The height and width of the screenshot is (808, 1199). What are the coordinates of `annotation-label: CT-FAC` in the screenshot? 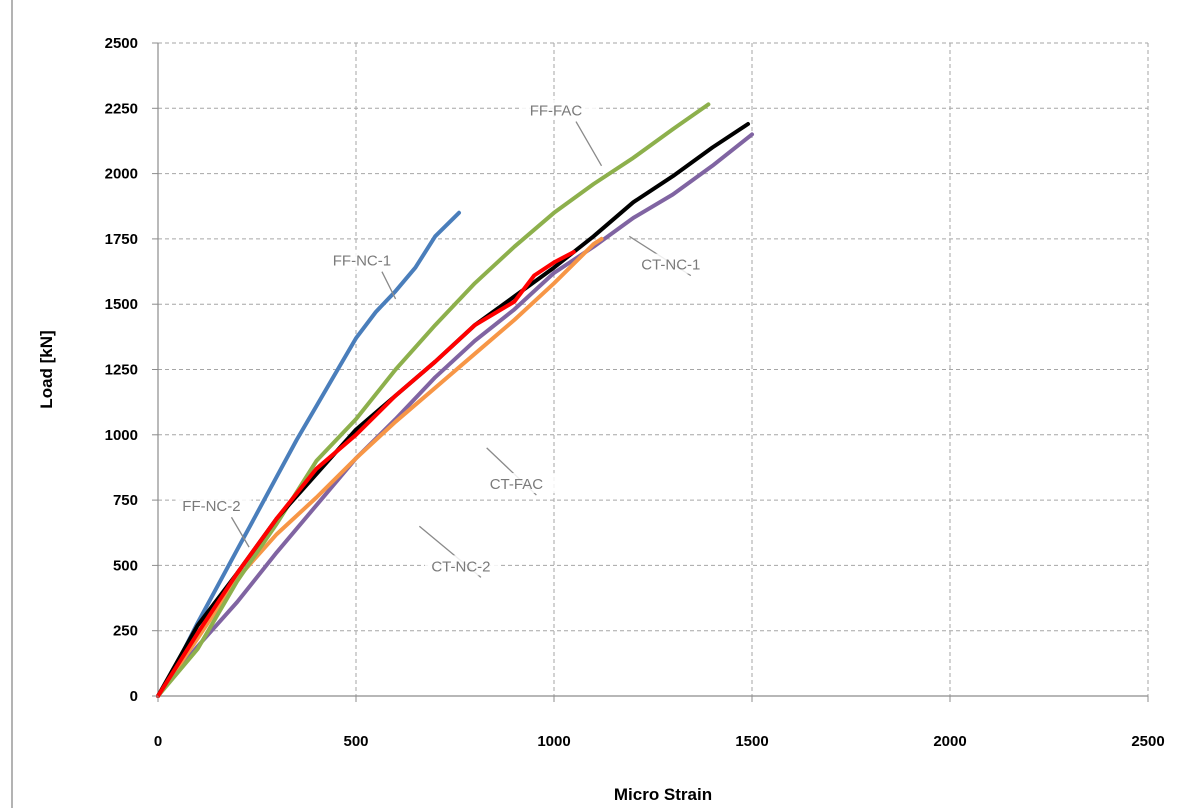 It's located at (517, 484).